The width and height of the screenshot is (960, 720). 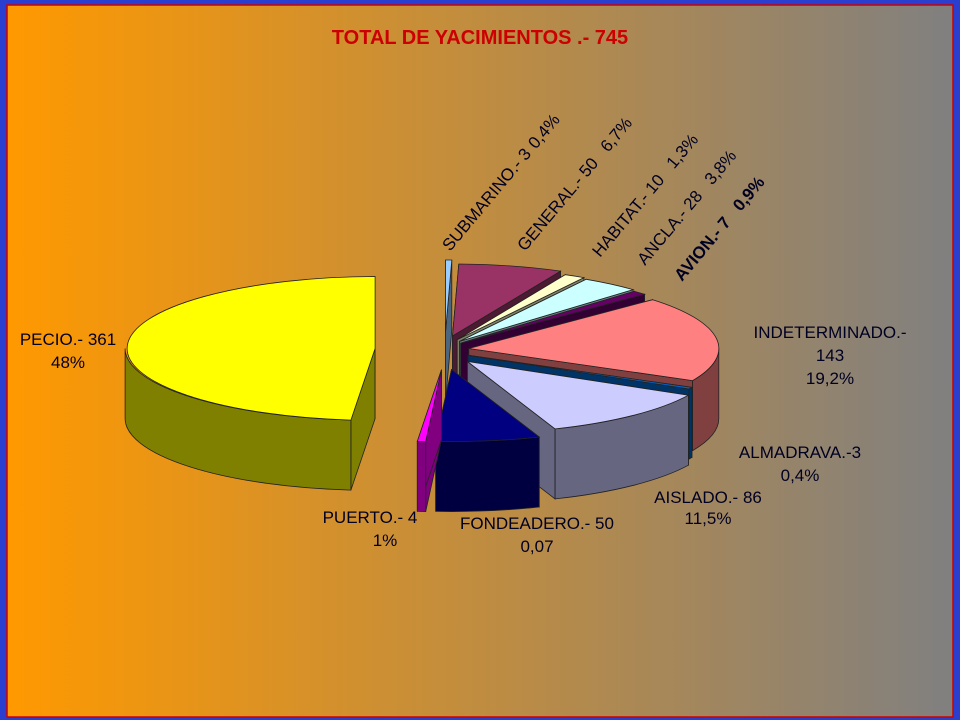 I want to click on slice-percent: 48%, so click(x=68, y=362).